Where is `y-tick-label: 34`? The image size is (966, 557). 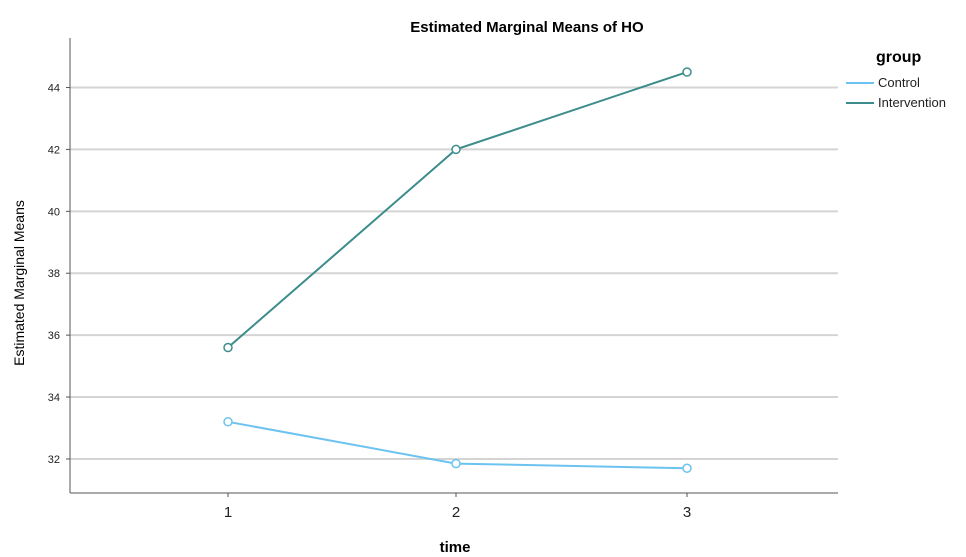 y-tick-label: 34 is located at coordinates (54, 398).